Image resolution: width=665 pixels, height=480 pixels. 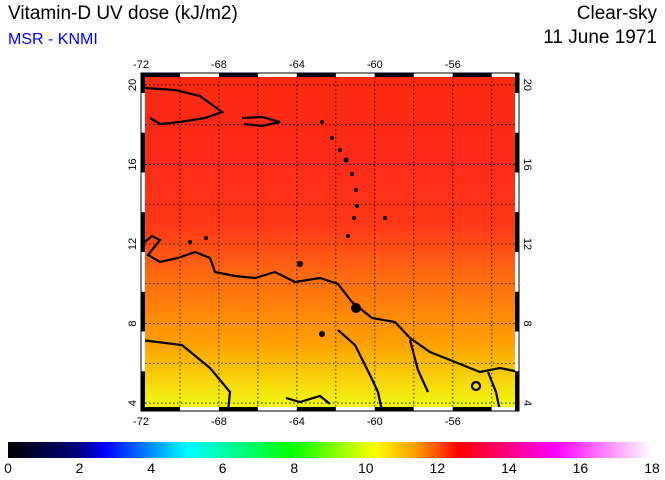 What do you see at coordinates (453, 65) in the screenshot?
I see `lon-tick-top: -56` at bounding box center [453, 65].